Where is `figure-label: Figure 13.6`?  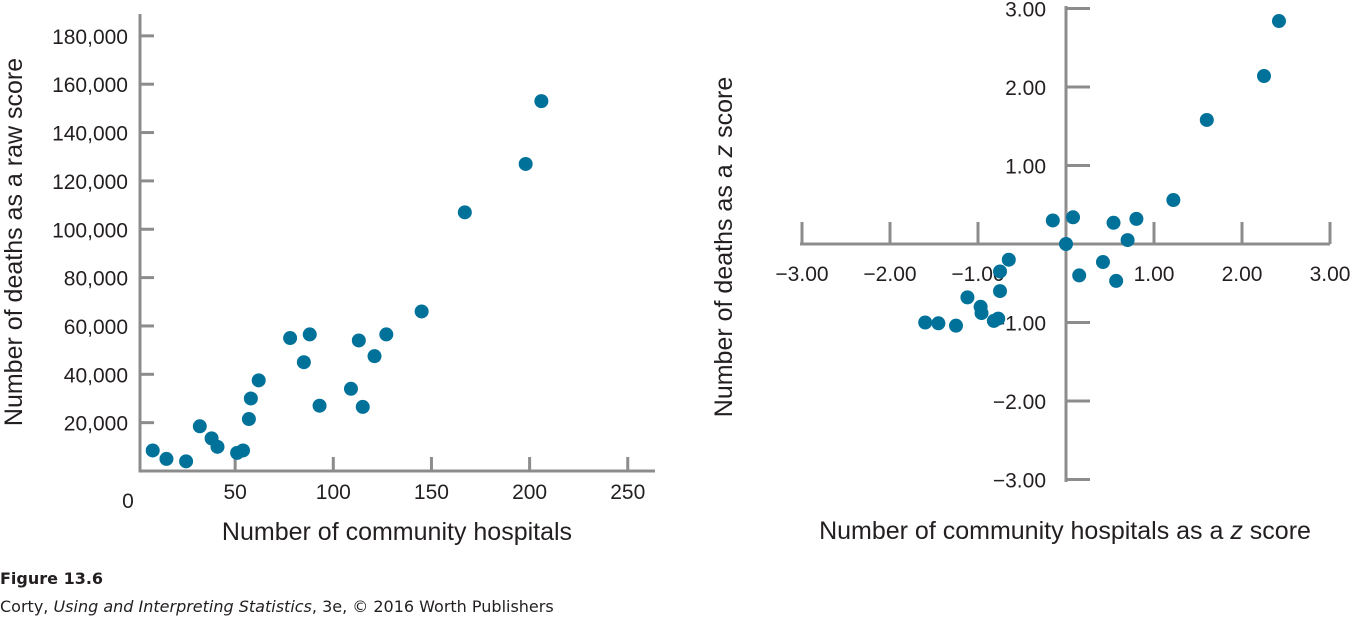 figure-label: Figure 13.6 is located at coordinates (52, 578).